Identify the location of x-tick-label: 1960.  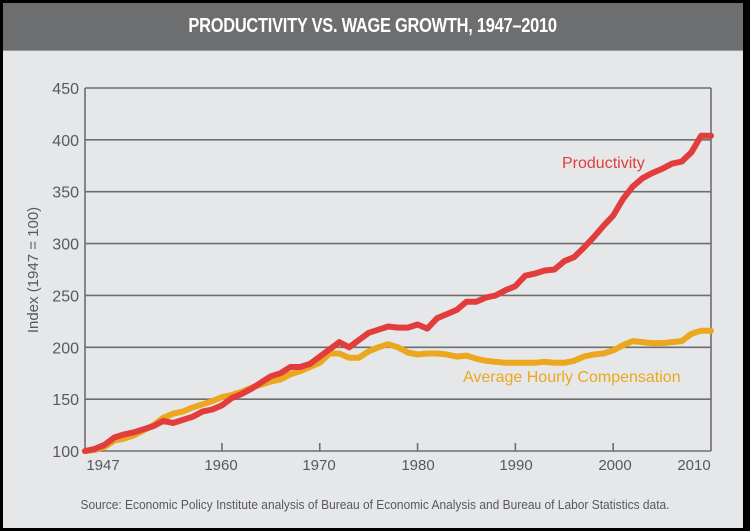
(220, 465).